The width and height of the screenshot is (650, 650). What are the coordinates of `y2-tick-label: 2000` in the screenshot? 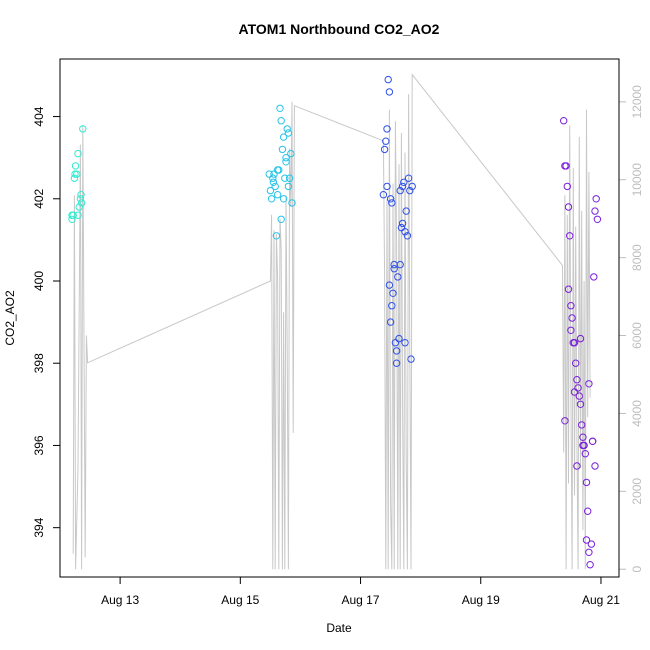 It's located at (637, 491).